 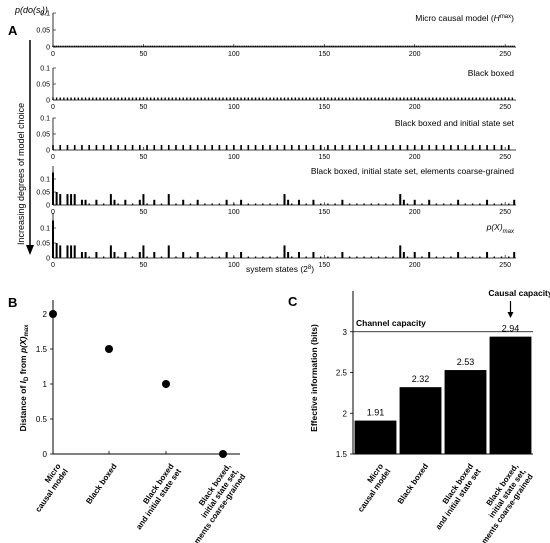 What do you see at coordinates (144, 212) in the screenshot?
I see `x-tick-label: 50` at bounding box center [144, 212].